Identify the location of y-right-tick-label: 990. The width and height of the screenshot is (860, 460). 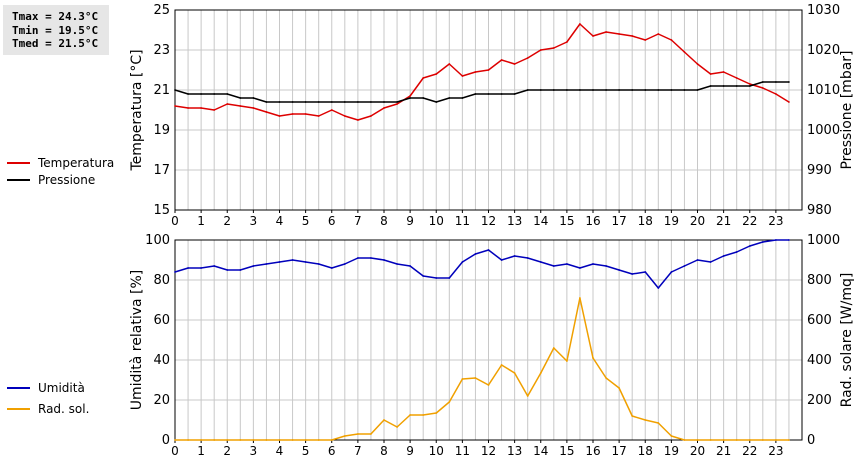
(819, 170).